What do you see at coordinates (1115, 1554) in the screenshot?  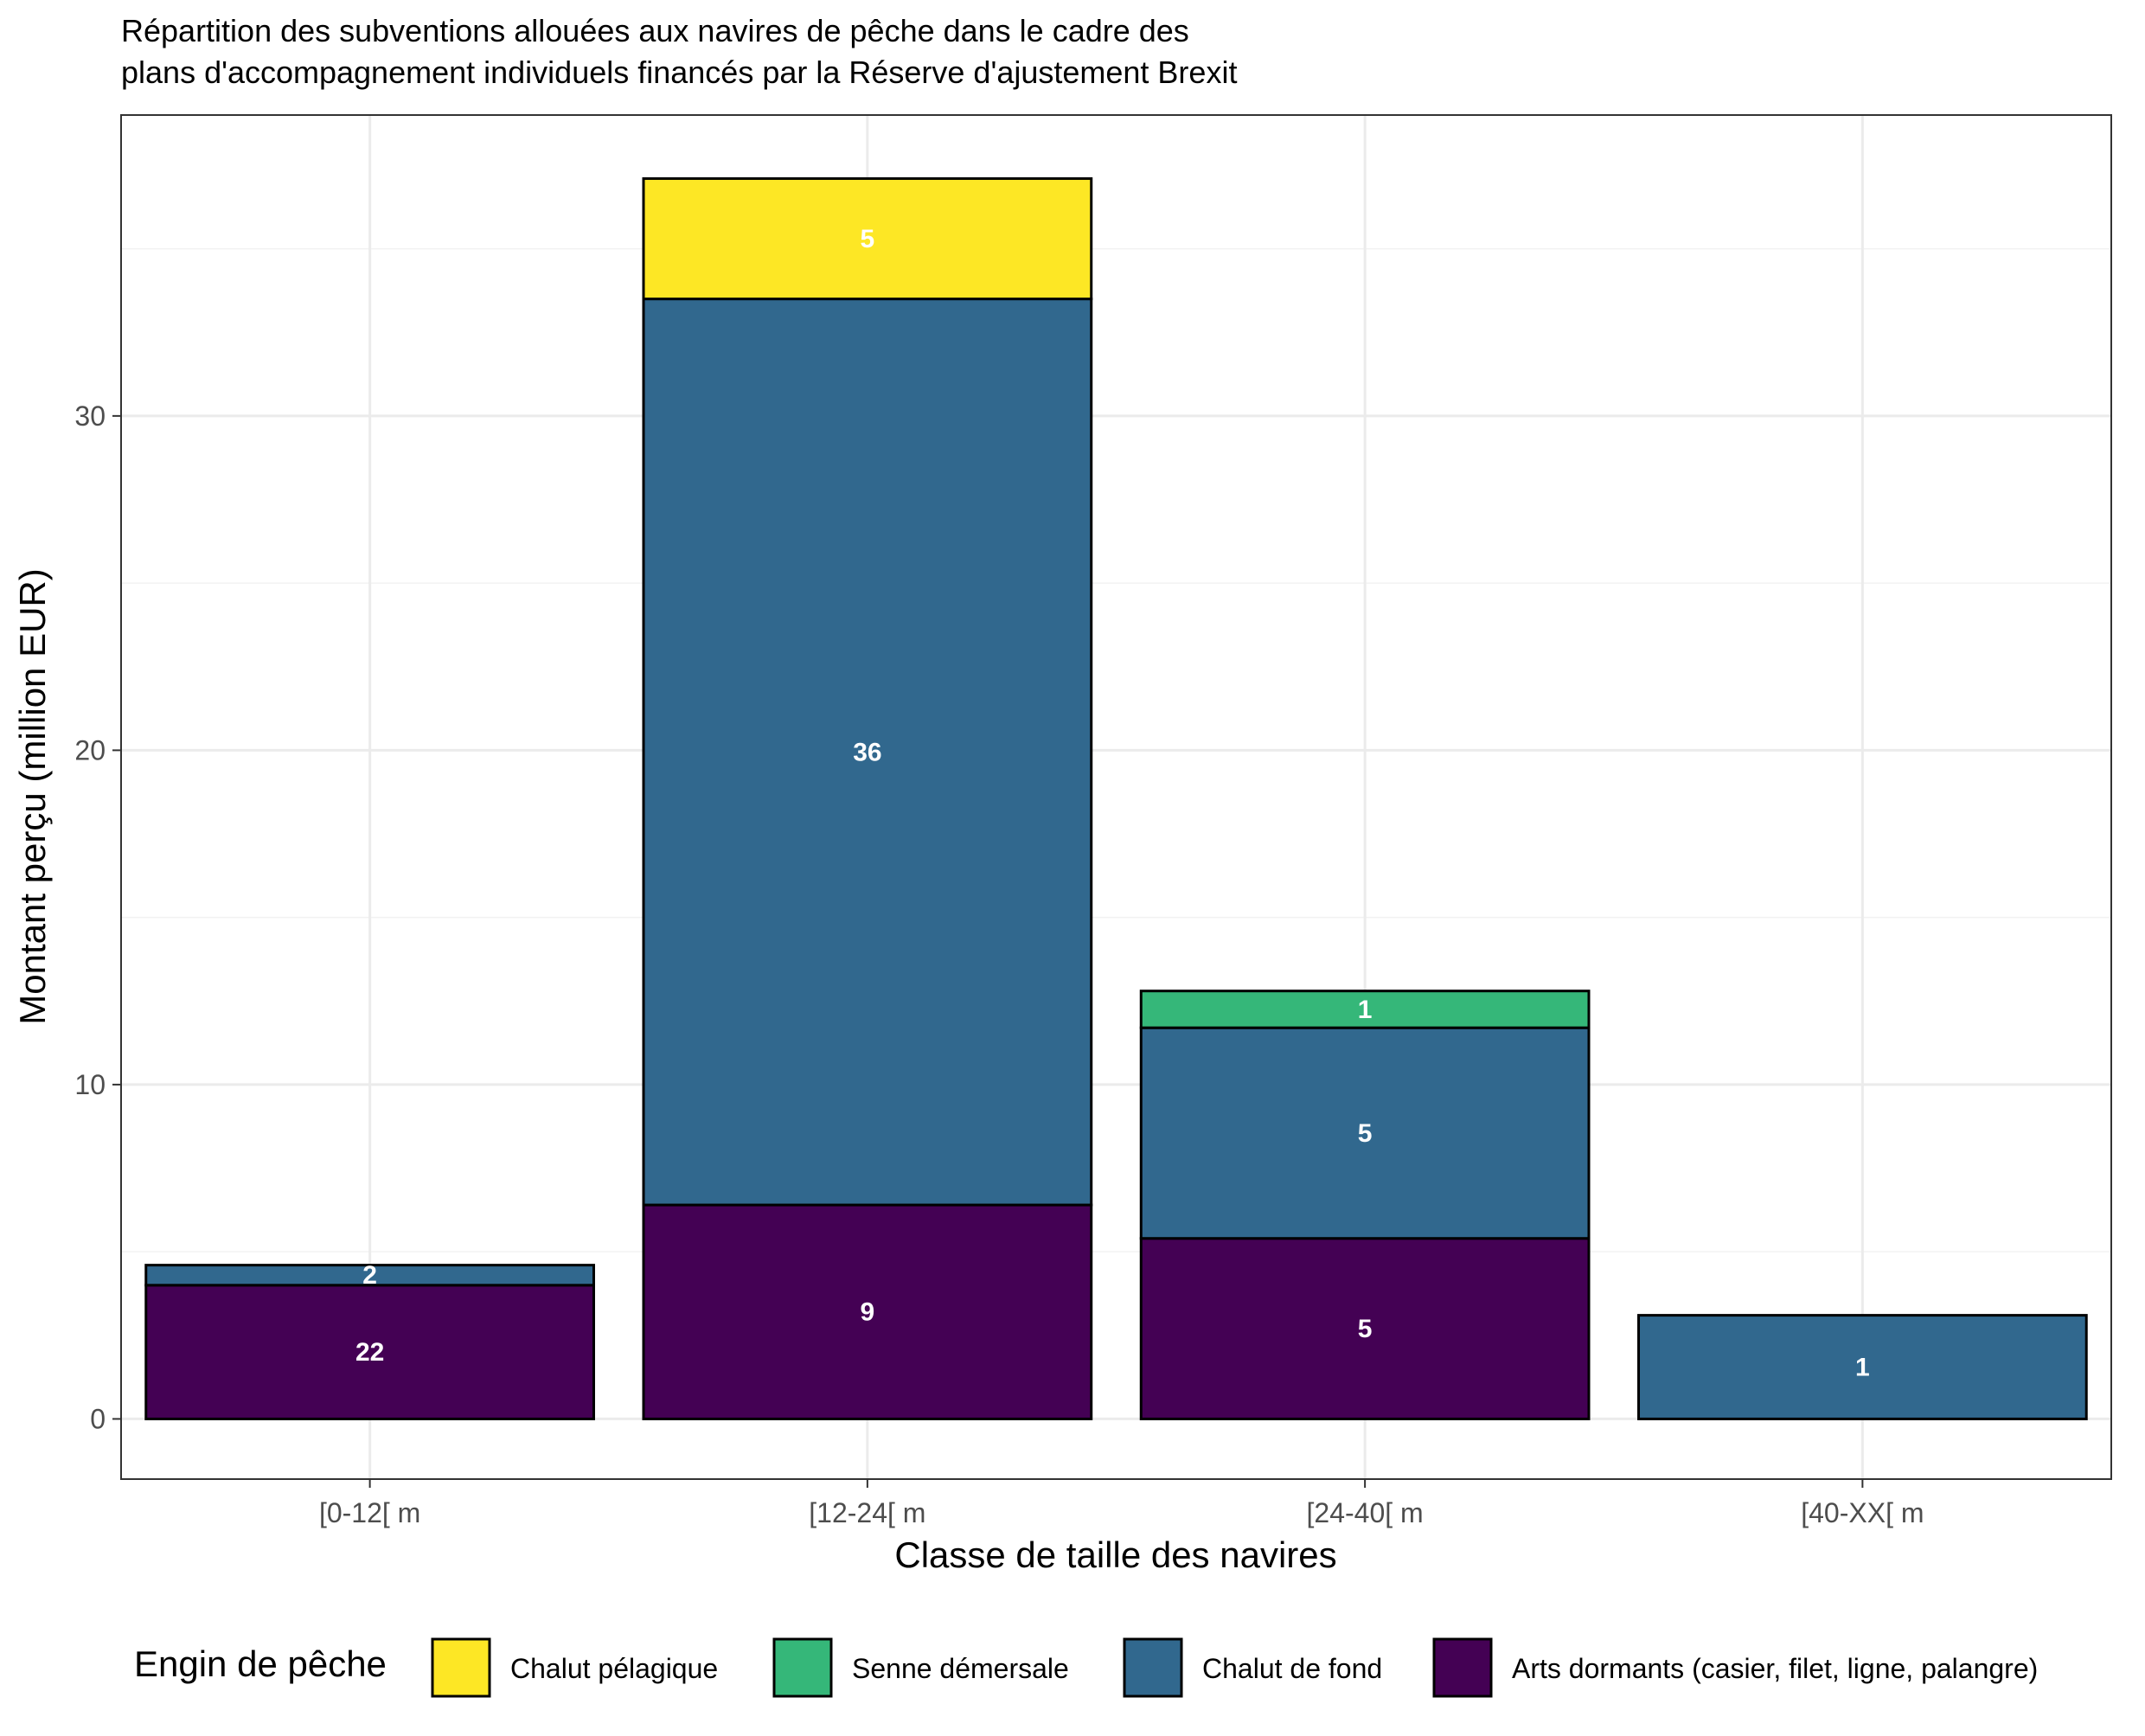 I see `x-axis-title: Classe de taille des navires` at bounding box center [1115, 1554].